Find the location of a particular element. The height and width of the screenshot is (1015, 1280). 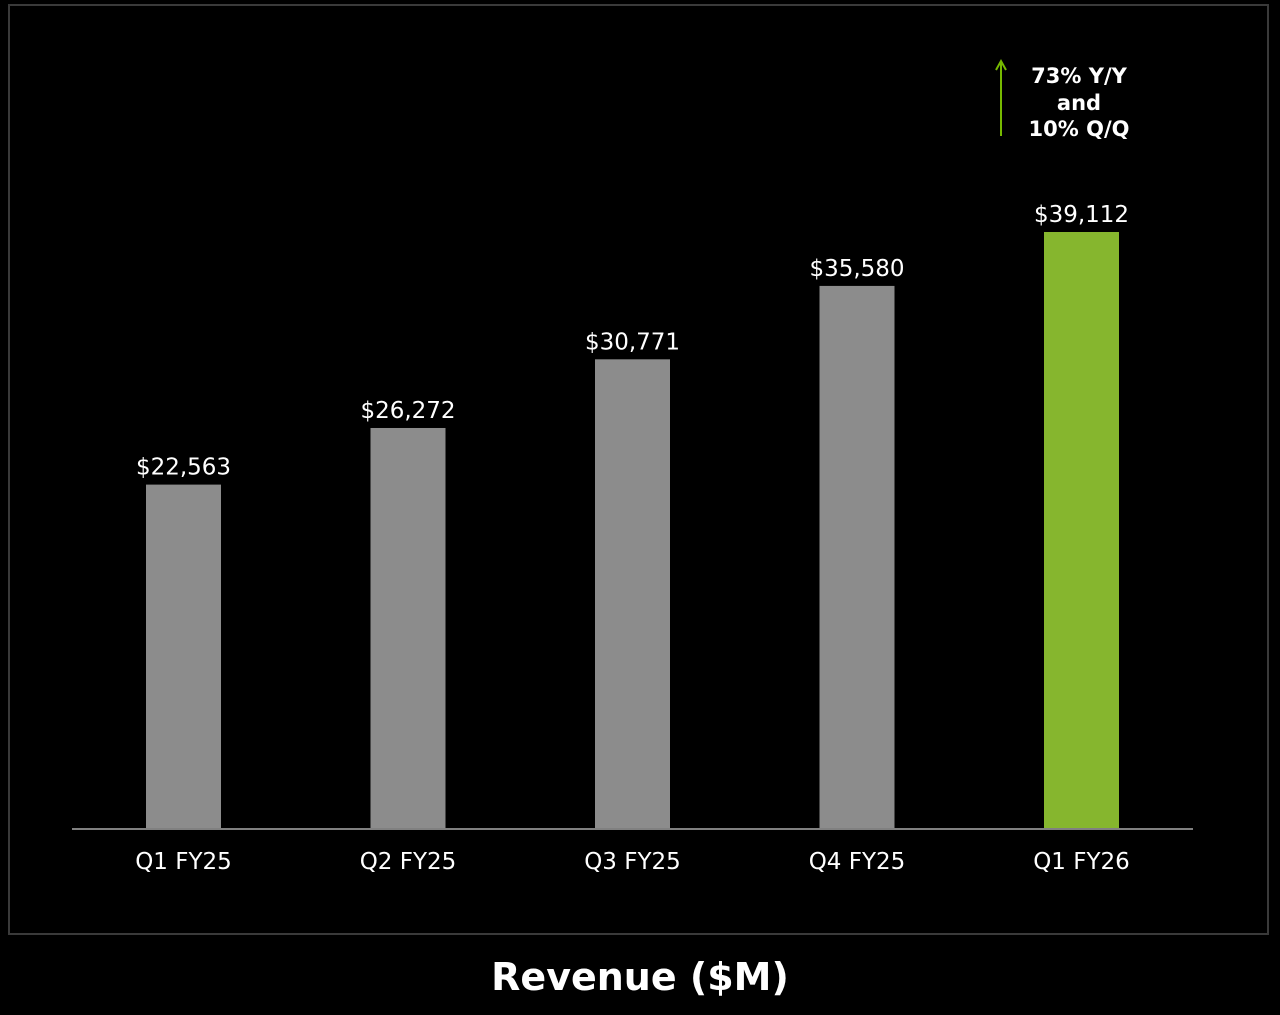

bar-q3-fy25 is located at coordinates (632, 594).